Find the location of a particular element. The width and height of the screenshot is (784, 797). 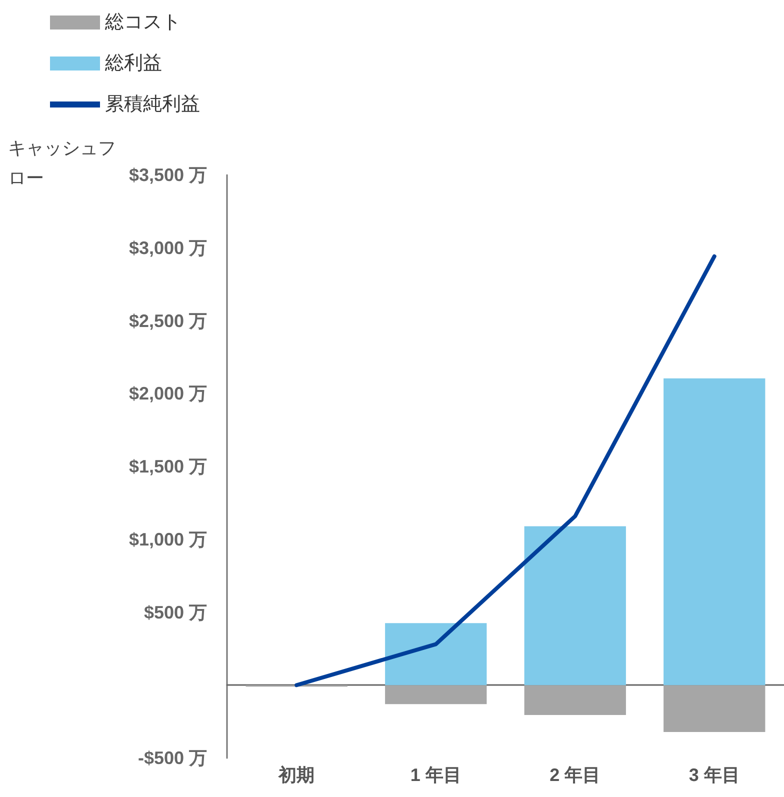

x-tick-label: 2 年目 is located at coordinates (575, 775).